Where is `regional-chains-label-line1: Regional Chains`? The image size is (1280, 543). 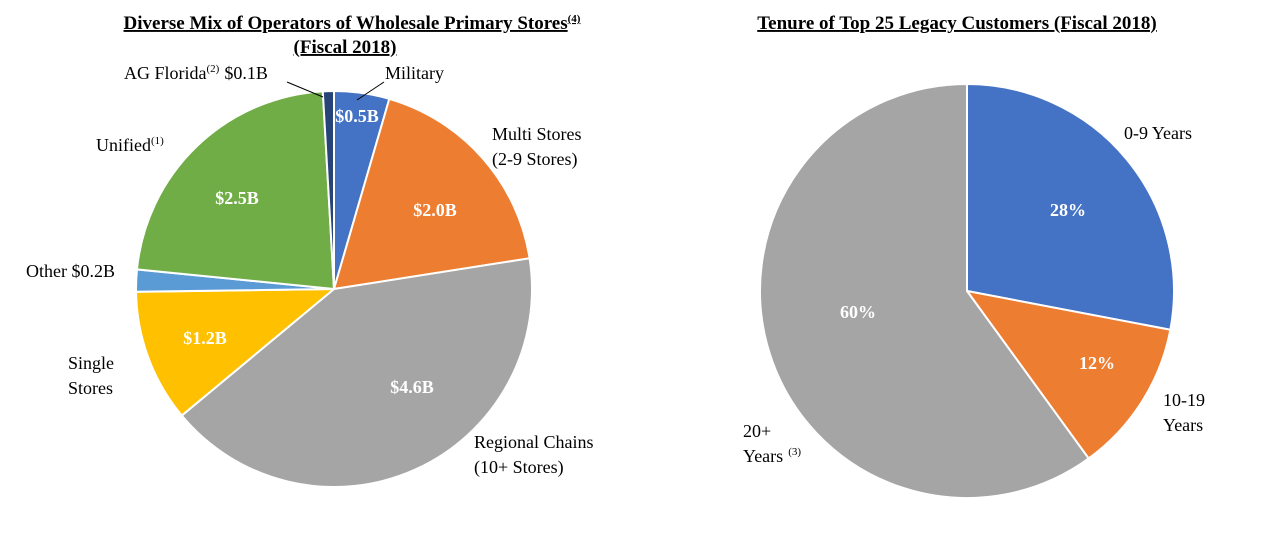 regional-chains-label-line1: Regional Chains is located at coordinates (534, 442).